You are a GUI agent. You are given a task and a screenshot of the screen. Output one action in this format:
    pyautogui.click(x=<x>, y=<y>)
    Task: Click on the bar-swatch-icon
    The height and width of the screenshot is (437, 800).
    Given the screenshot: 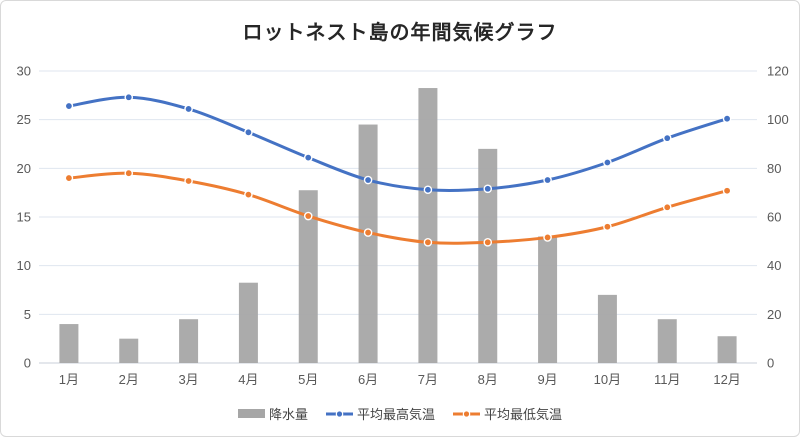 What is the action you would take?
    pyautogui.click(x=251, y=413)
    